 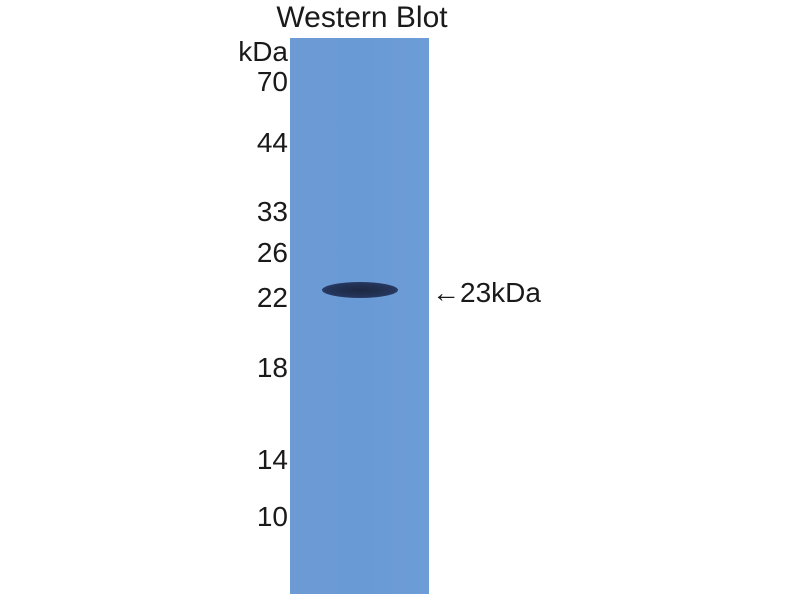 What do you see at coordinates (272, 459) in the screenshot?
I see `marker-14: 14` at bounding box center [272, 459].